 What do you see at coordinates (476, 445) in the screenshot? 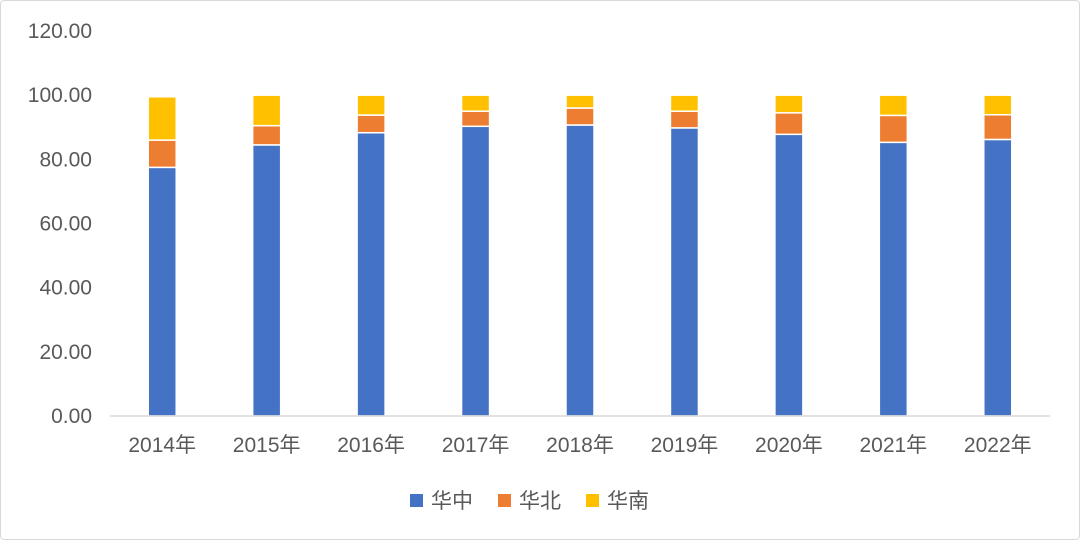
I see `x-tick-label: 2017年` at bounding box center [476, 445].